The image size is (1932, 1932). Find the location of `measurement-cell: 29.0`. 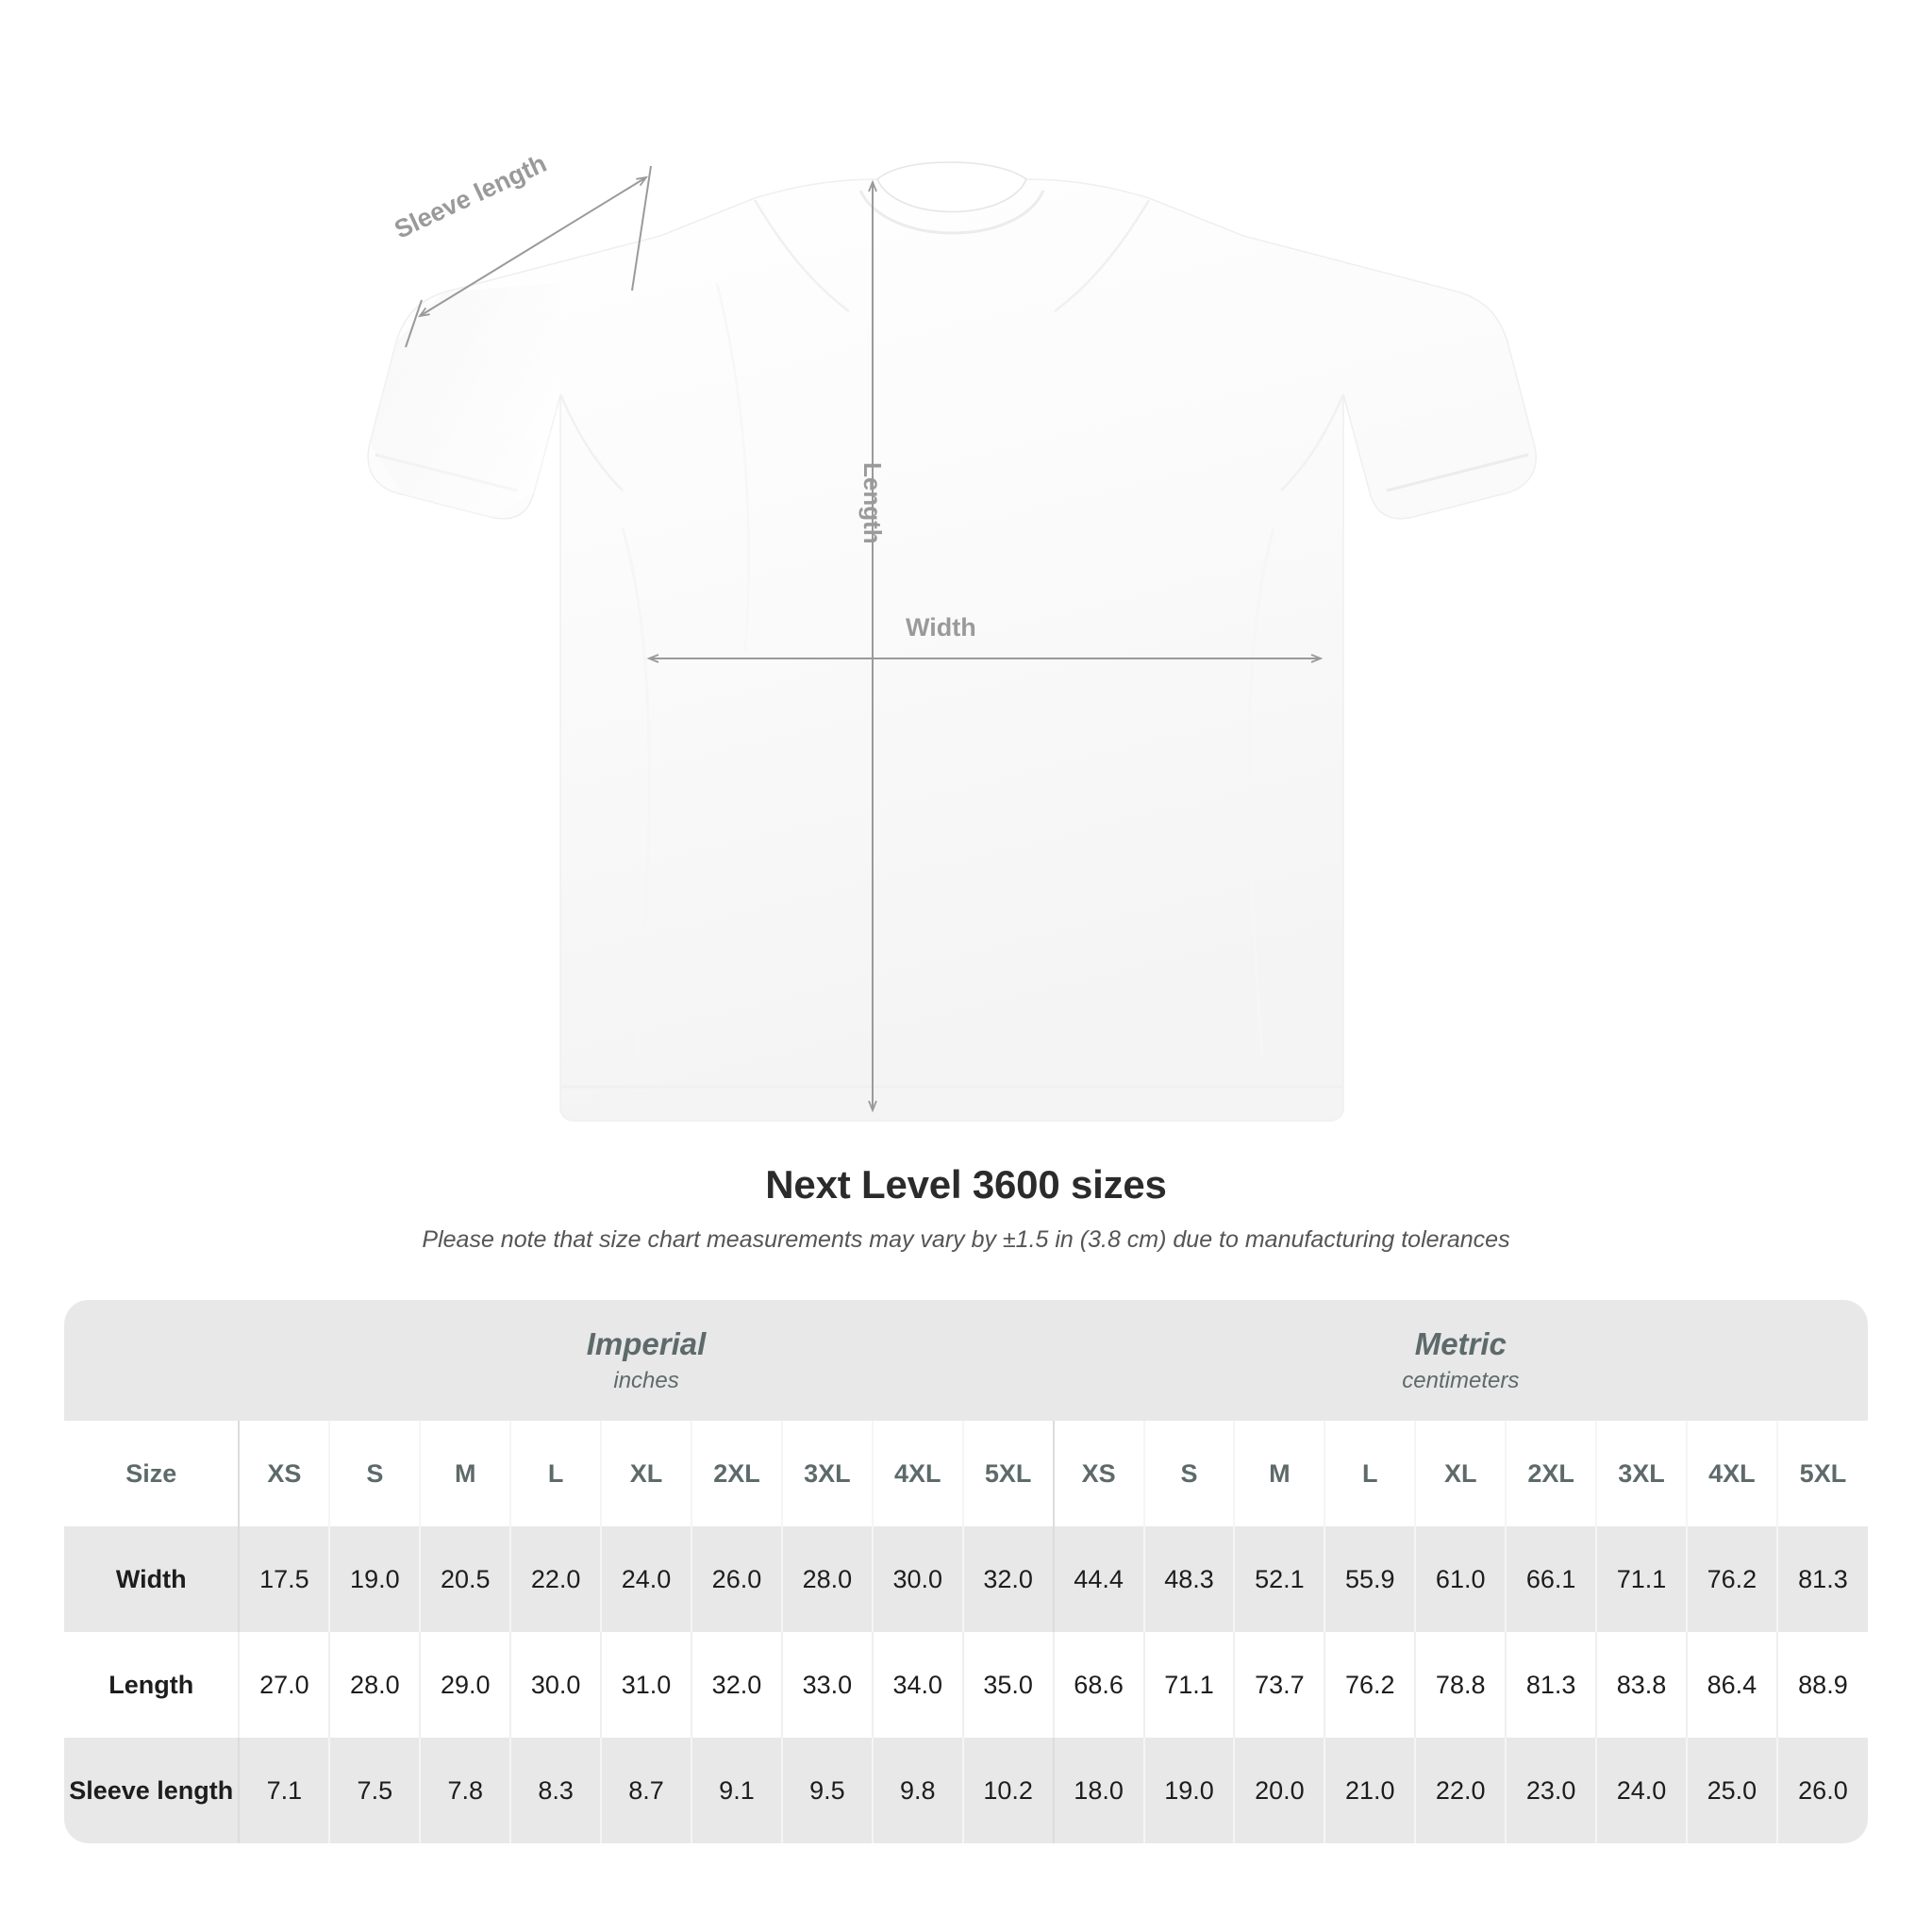

measurement-cell: 29.0 is located at coordinates (465, 1685).